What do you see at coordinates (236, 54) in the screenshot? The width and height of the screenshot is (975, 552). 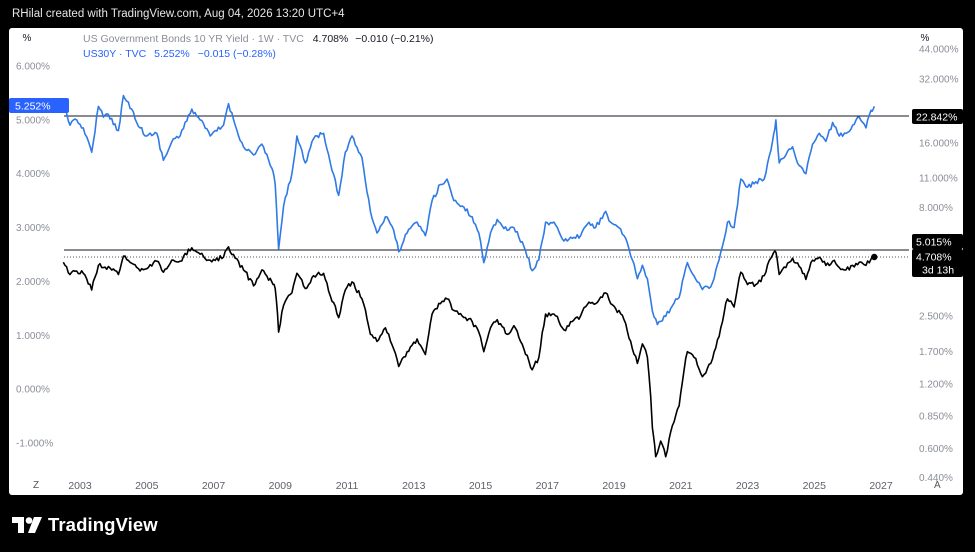 I see `legend-30y-change: −0.015 (−0.28%)` at bounding box center [236, 54].